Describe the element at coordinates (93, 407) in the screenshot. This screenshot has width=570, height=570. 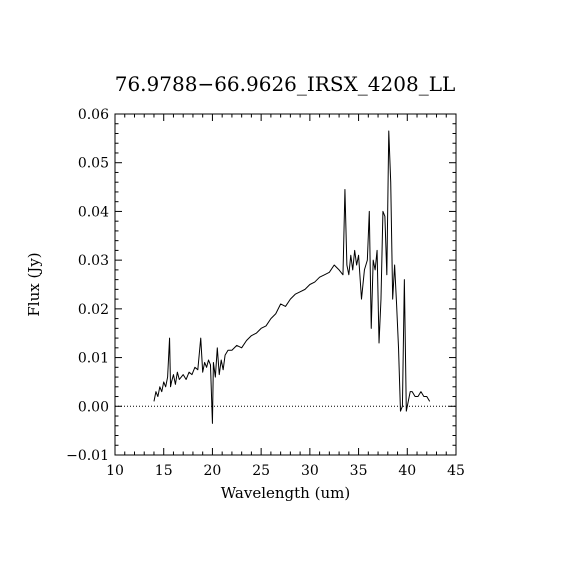
I see `y-tick-label: 0.00` at that location.